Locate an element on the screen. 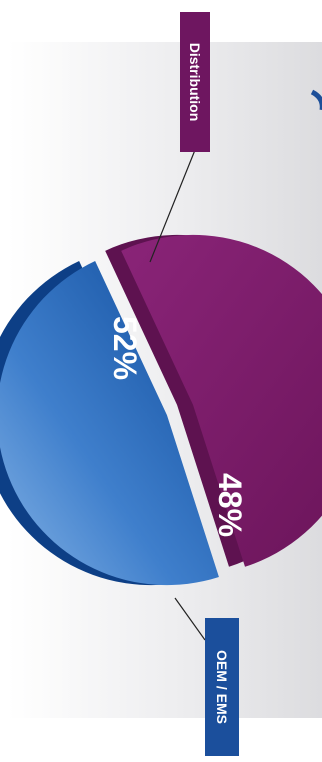  callout-distribution: Distribution is located at coordinates (195, 82).